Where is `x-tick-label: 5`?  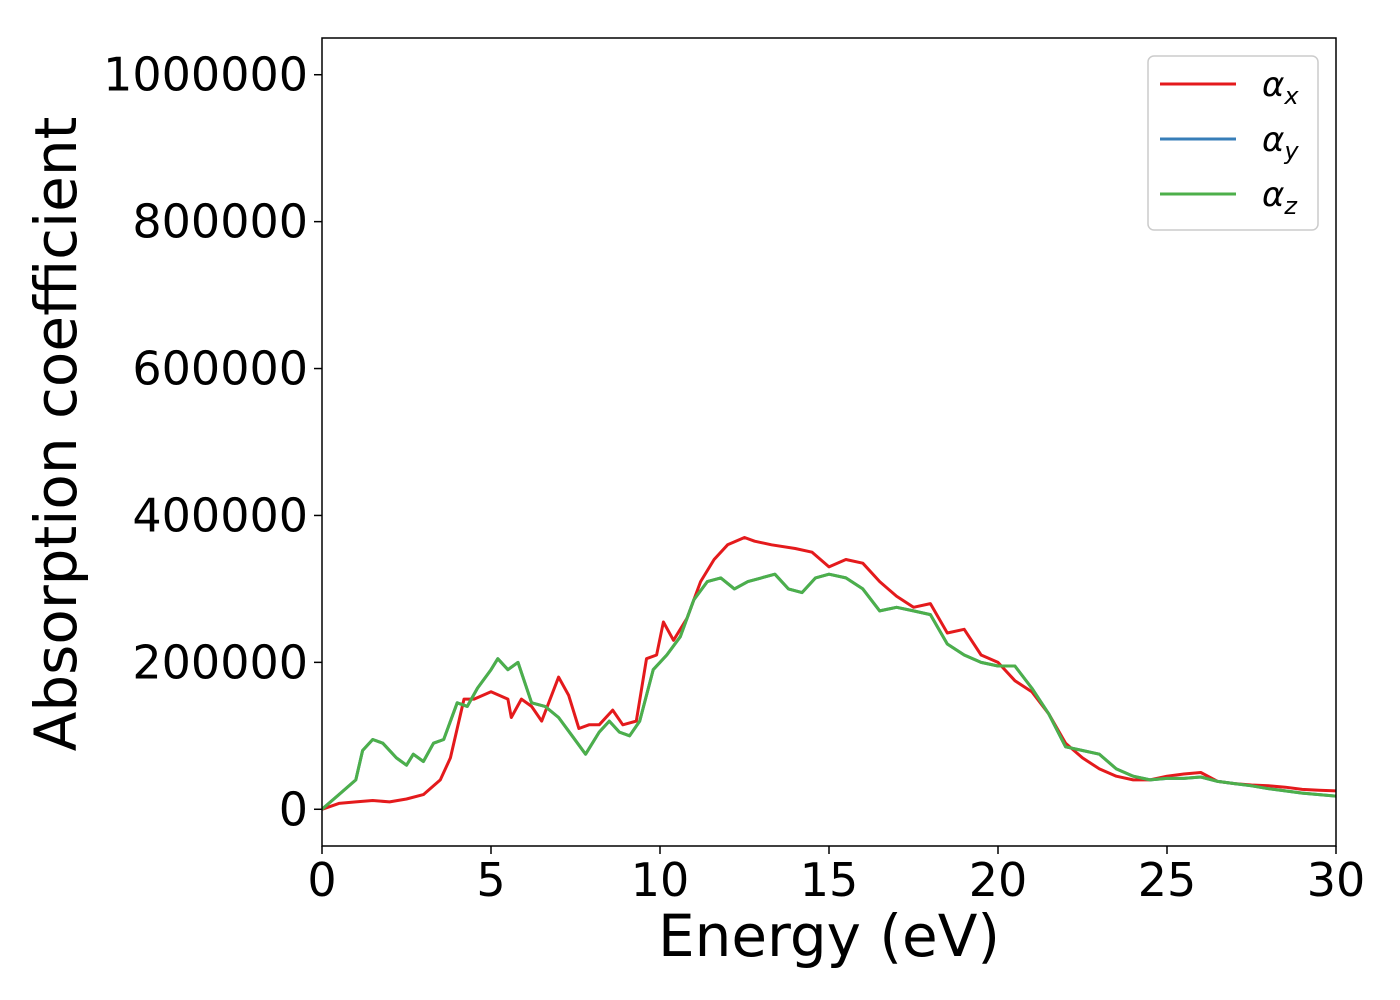 x-tick-label: 5 is located at coordinates (490, 880).